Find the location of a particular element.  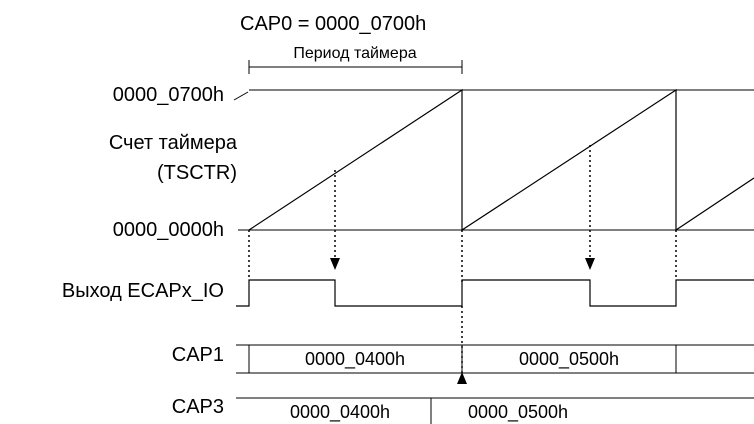

cap3-value-2: 0000_0500h is located at coordinates (518, 412).